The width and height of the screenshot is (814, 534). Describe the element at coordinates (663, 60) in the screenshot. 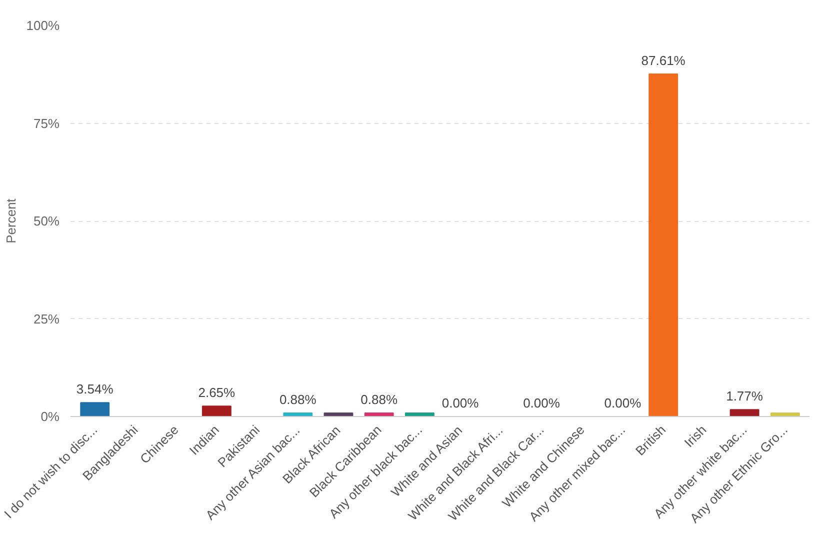

I see `data-label: 87.61%` at that location.